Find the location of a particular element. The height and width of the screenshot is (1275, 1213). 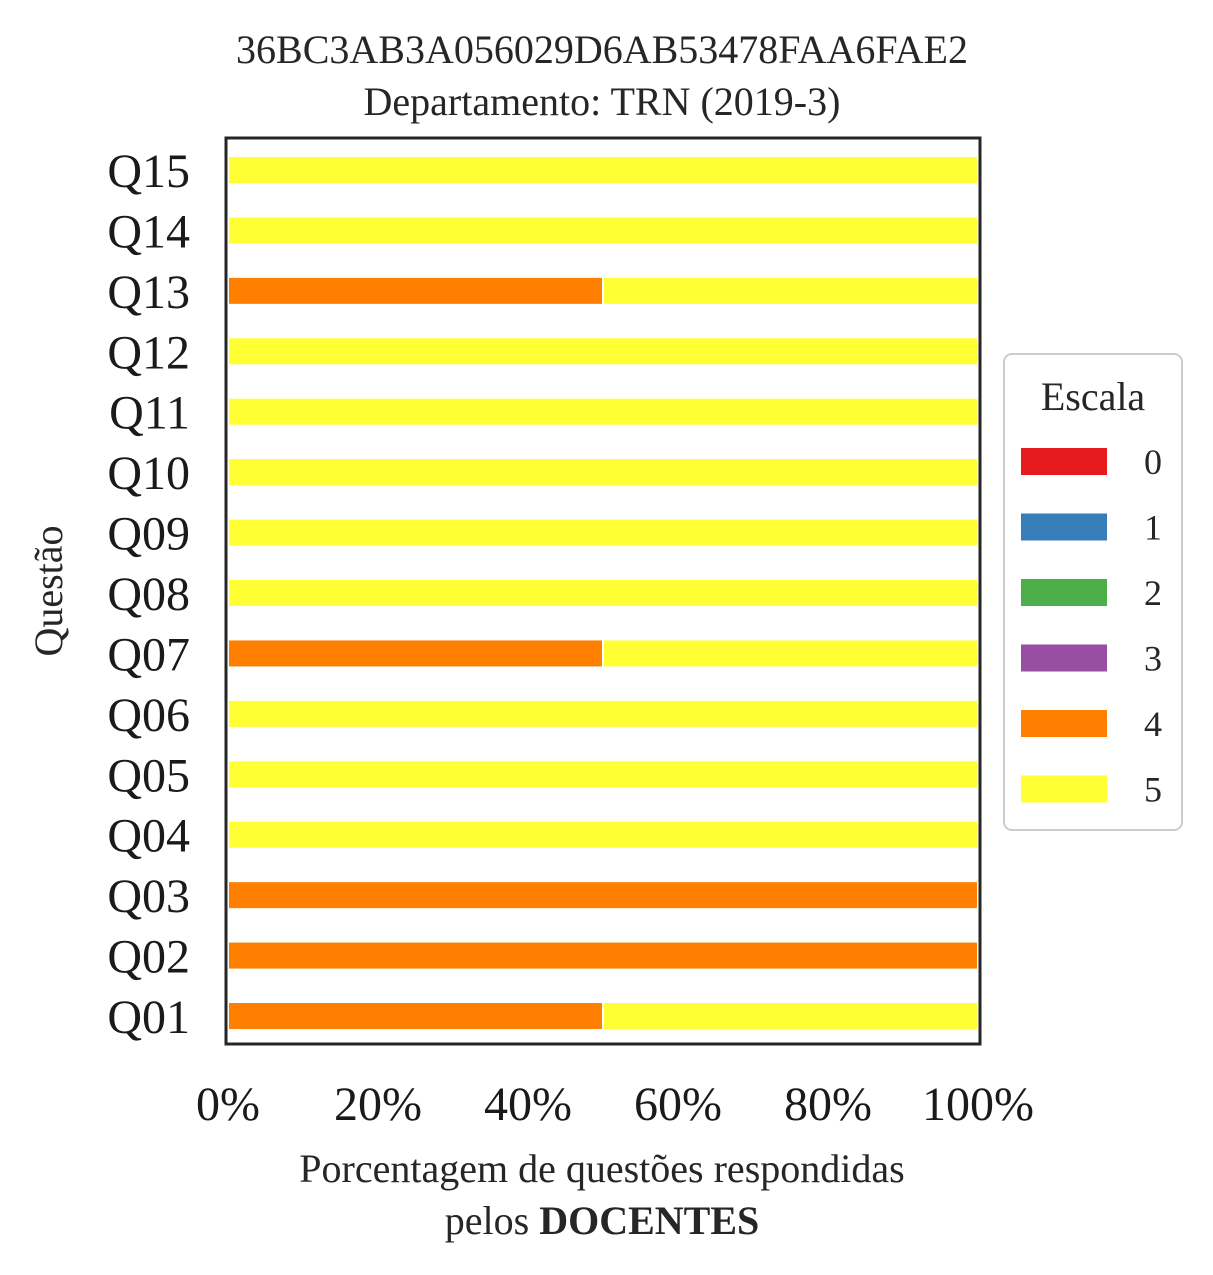

legend-label-4: 4 is located at coordinates (1153, 724).